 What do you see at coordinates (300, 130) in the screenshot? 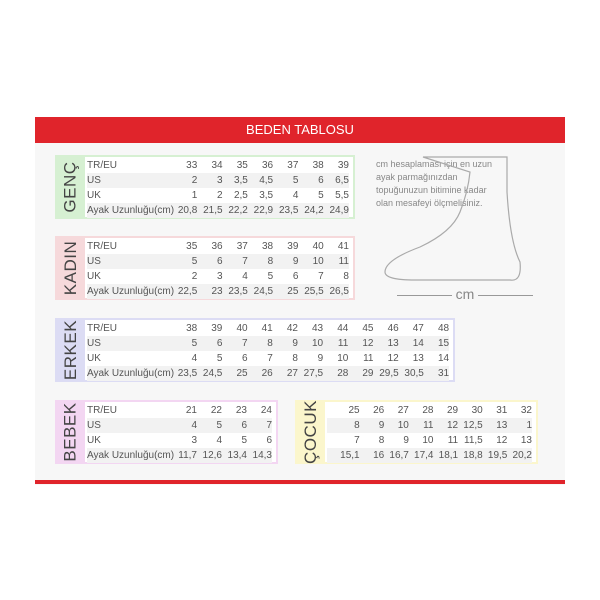
I see `chart-title: BEDEN TABLOSU` at bounding box center [300, 130].